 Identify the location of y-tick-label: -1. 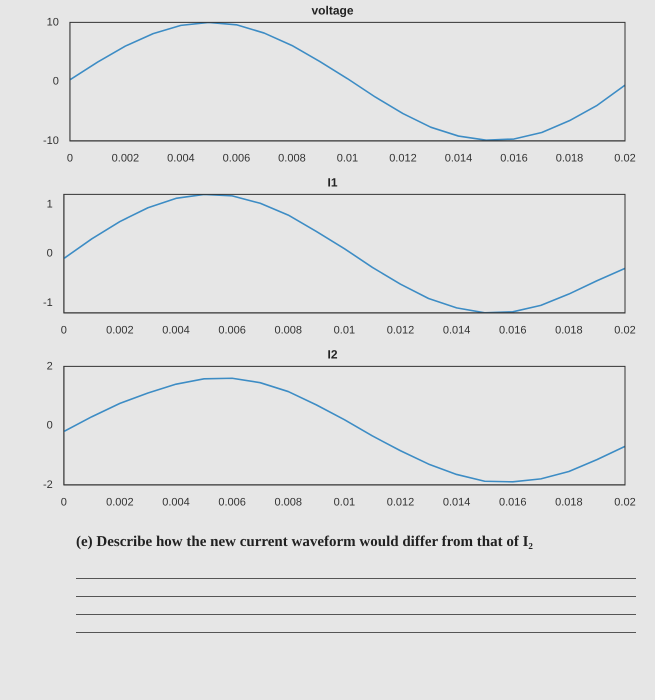
(48, 302).